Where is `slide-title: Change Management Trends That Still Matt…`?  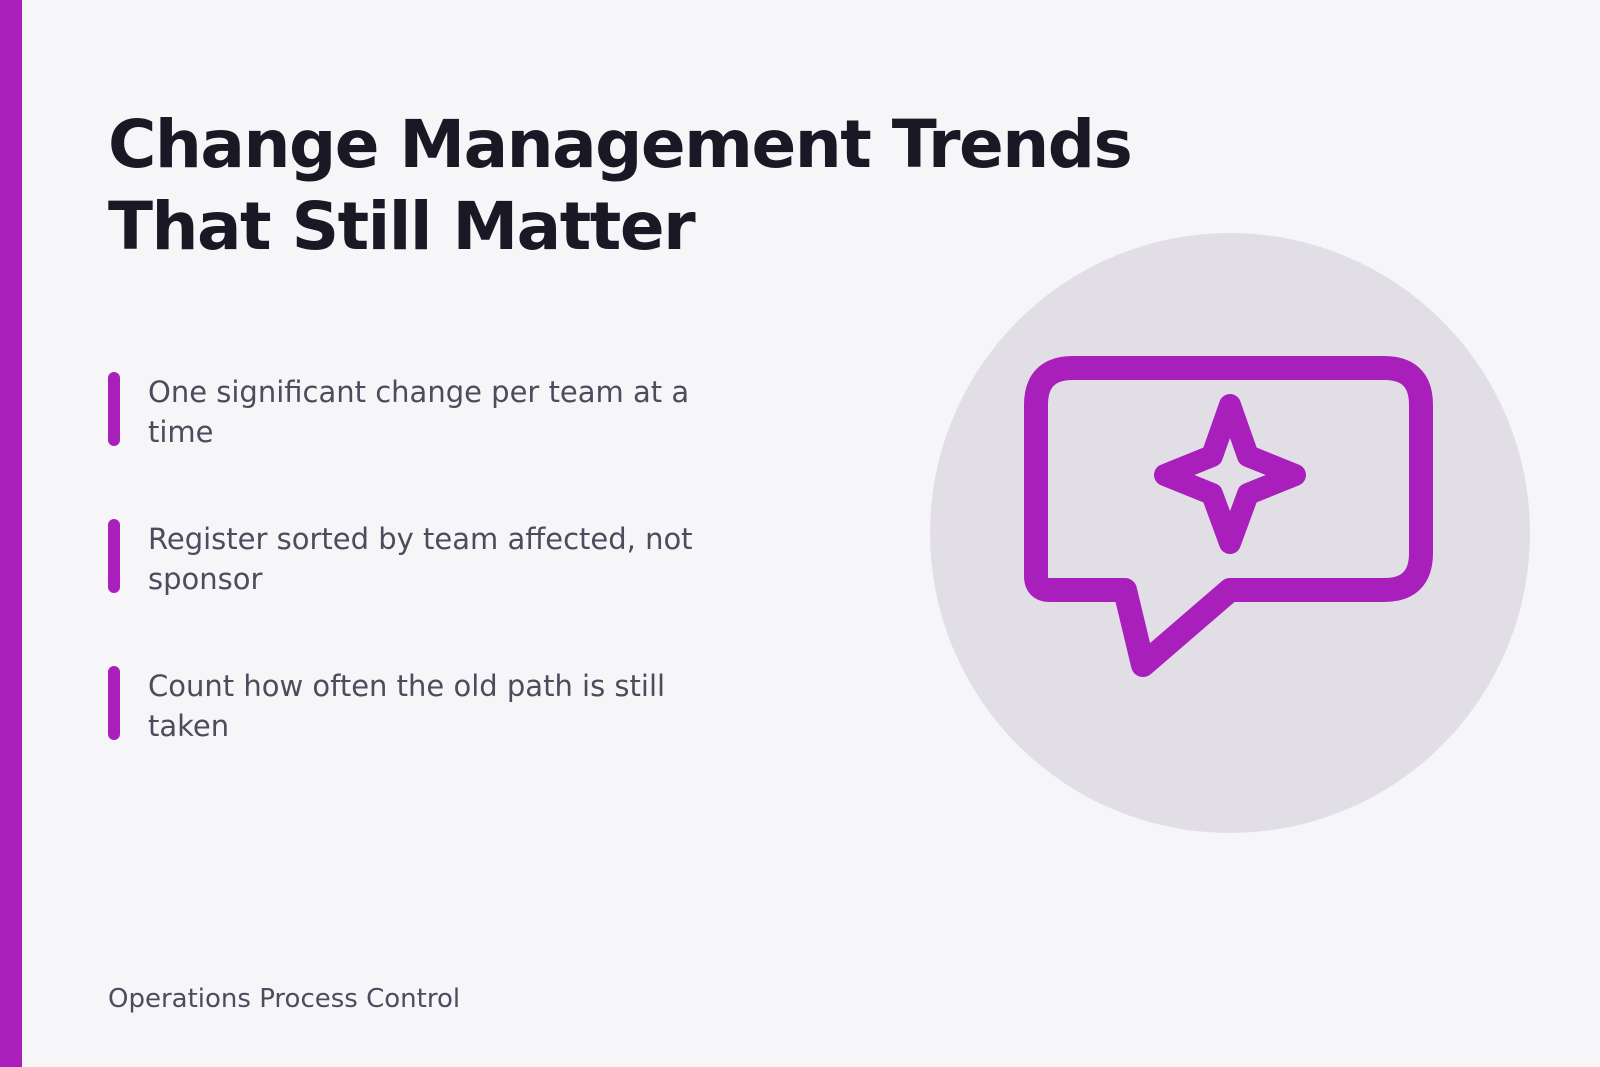 slide-title: Change Management Trends That Still Matt… is located at coordinates (620, 185).